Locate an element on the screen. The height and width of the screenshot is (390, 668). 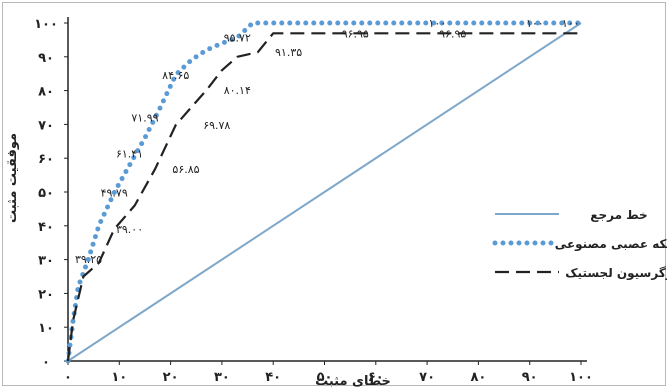
y-tick-label: ۳۰ is located at coordinates (46, 261).